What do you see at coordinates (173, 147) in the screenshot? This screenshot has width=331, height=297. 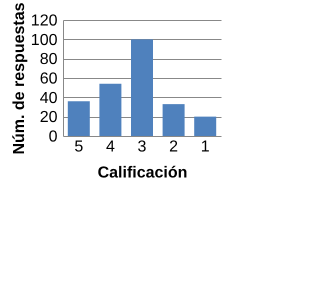 I see `x-tick-label: 2` at bounding box center [173, 147].